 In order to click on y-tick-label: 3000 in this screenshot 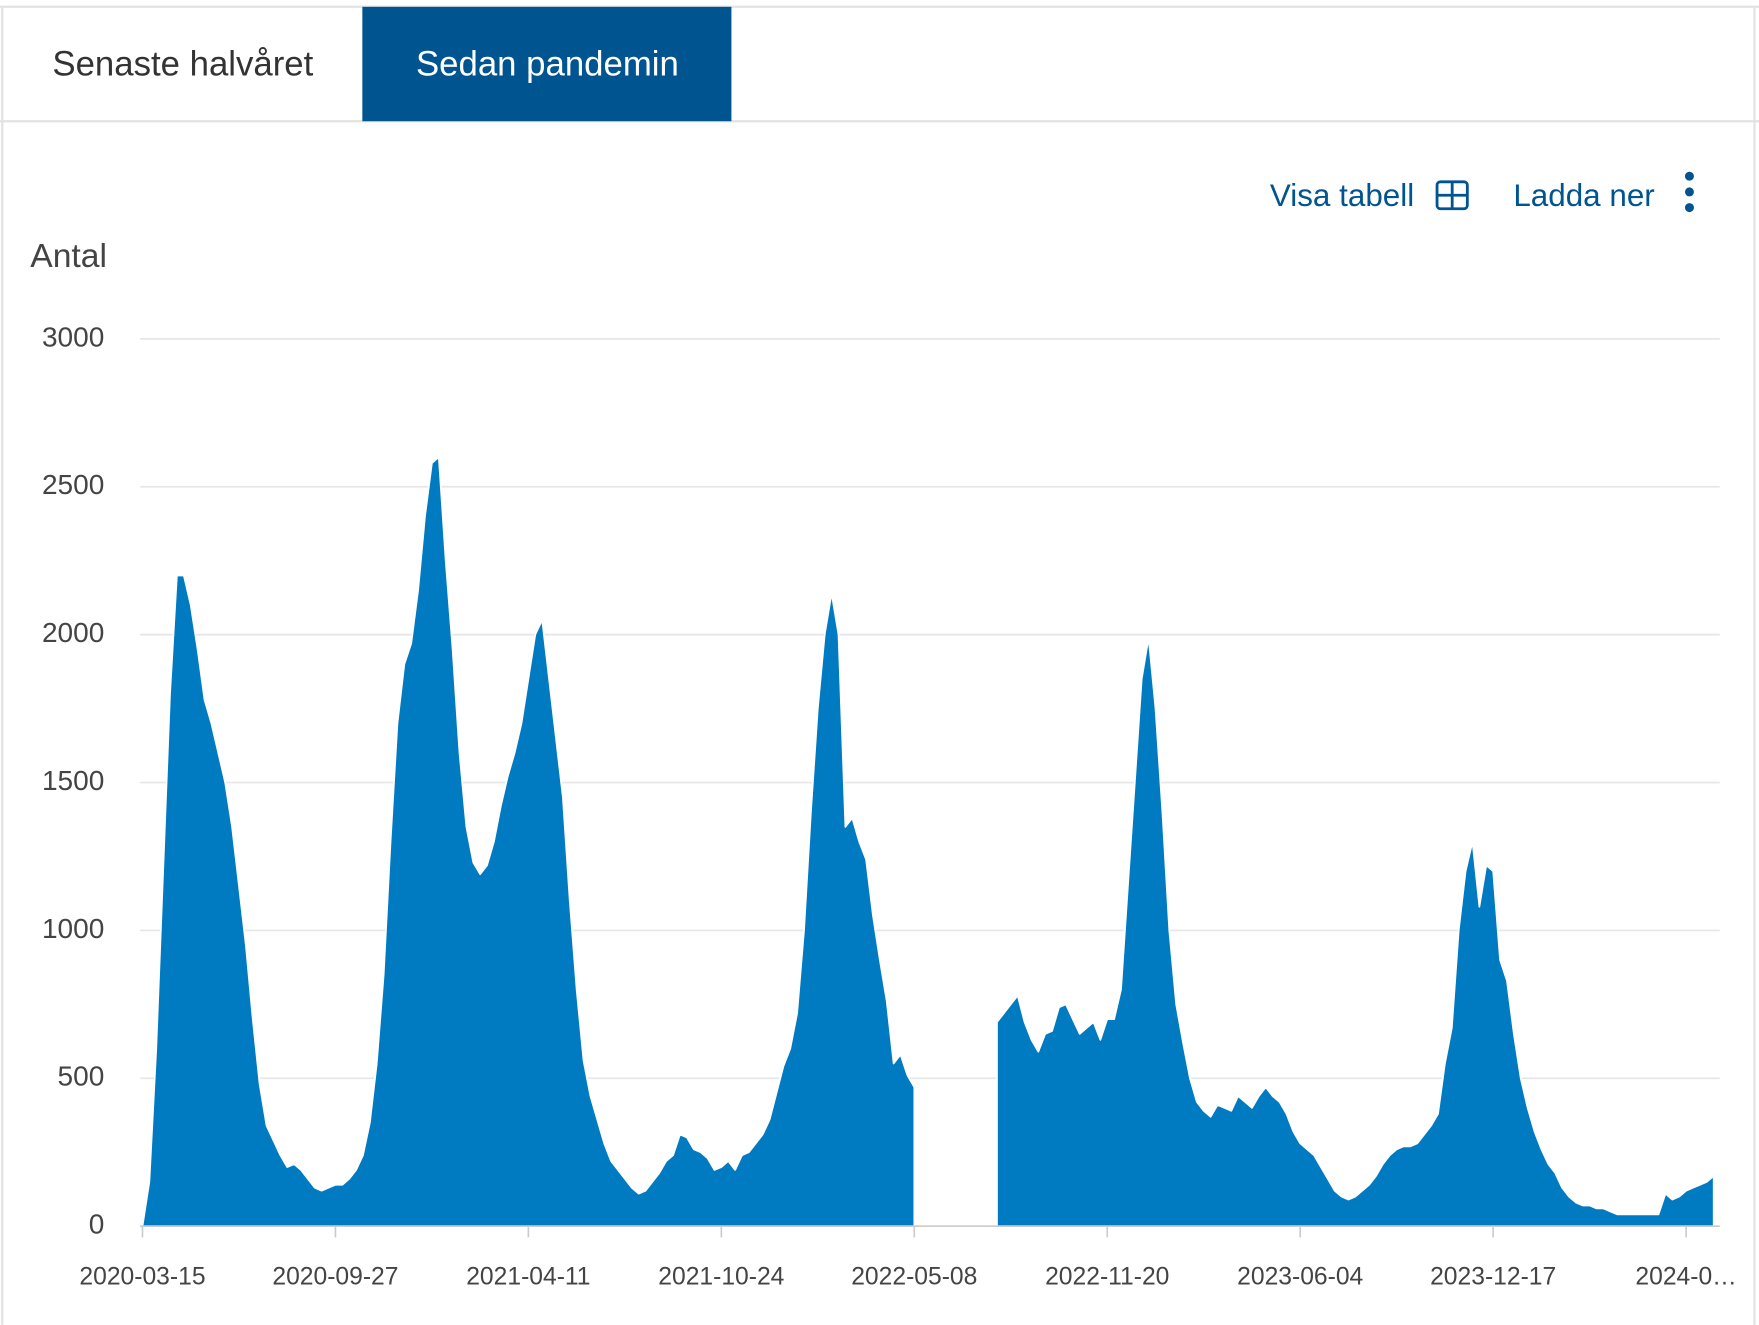, I will do `click(73, 336)`.